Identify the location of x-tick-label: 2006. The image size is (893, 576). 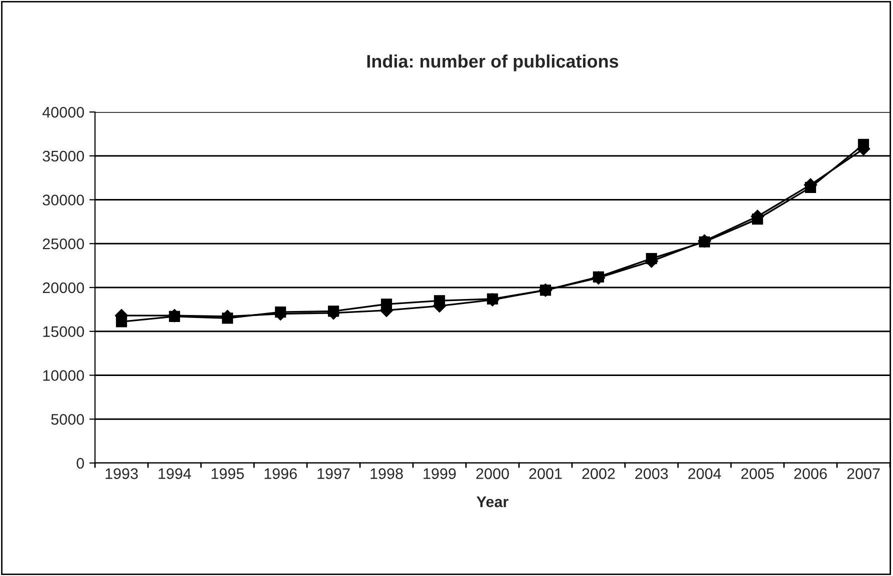
(810, 474).